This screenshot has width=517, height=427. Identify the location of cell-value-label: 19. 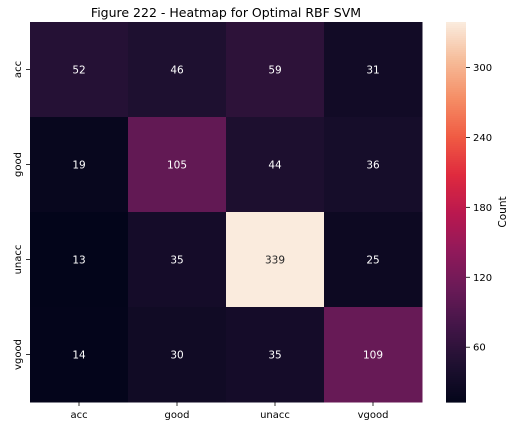
(78, 166).